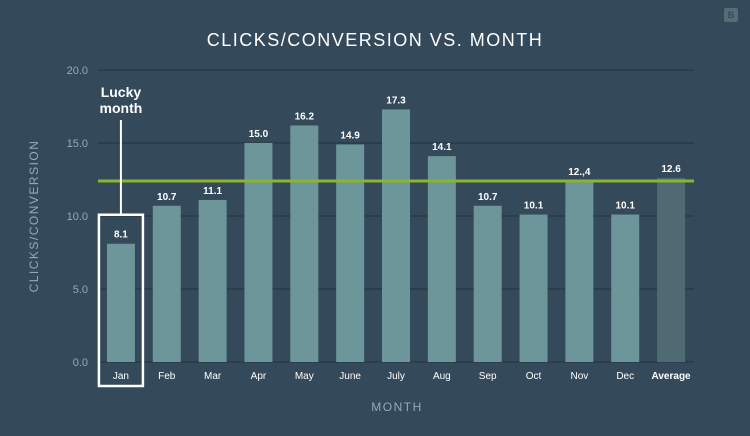  What do you see at coordinates (442, 147) in the screenshot?
I see `data-label: 14.1` at bounding box center [442, 147].